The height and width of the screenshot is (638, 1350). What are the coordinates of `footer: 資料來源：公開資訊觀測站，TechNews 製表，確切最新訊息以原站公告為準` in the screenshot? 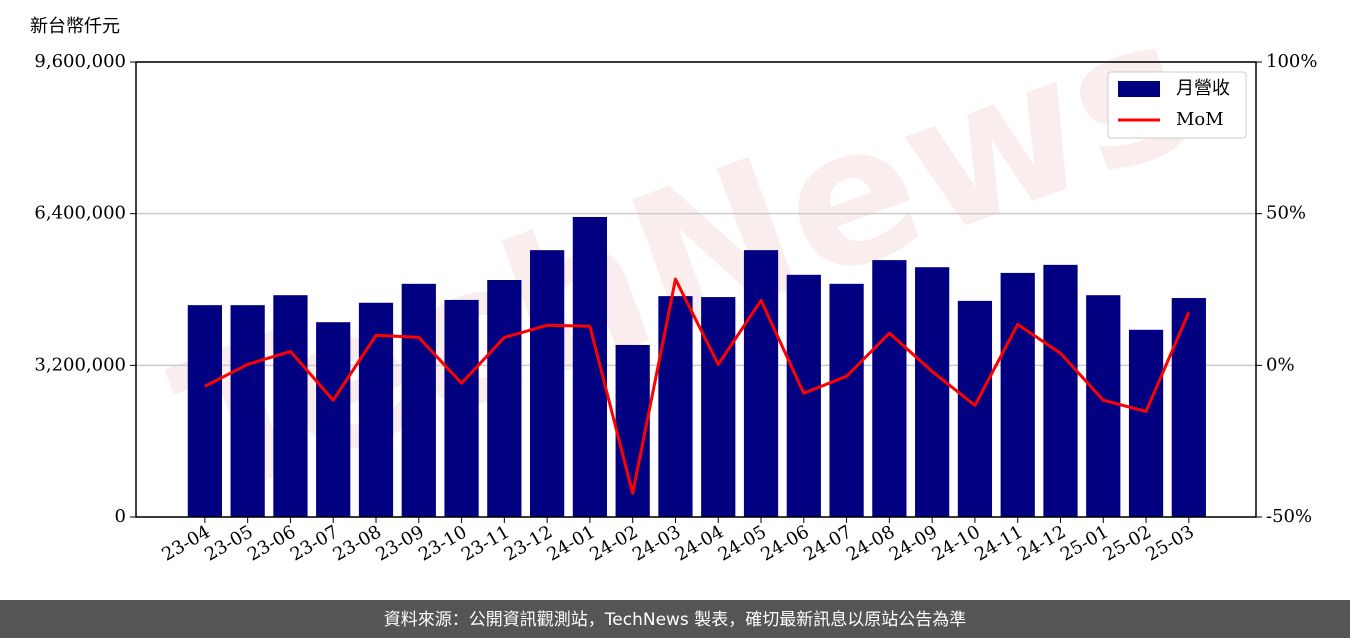 It's located at (675, 620).